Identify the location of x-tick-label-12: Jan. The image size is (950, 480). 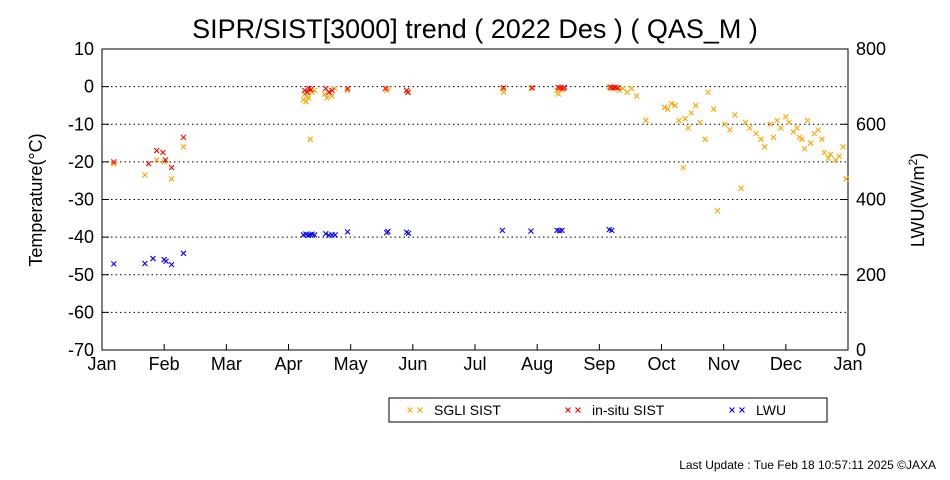
(847, 364).